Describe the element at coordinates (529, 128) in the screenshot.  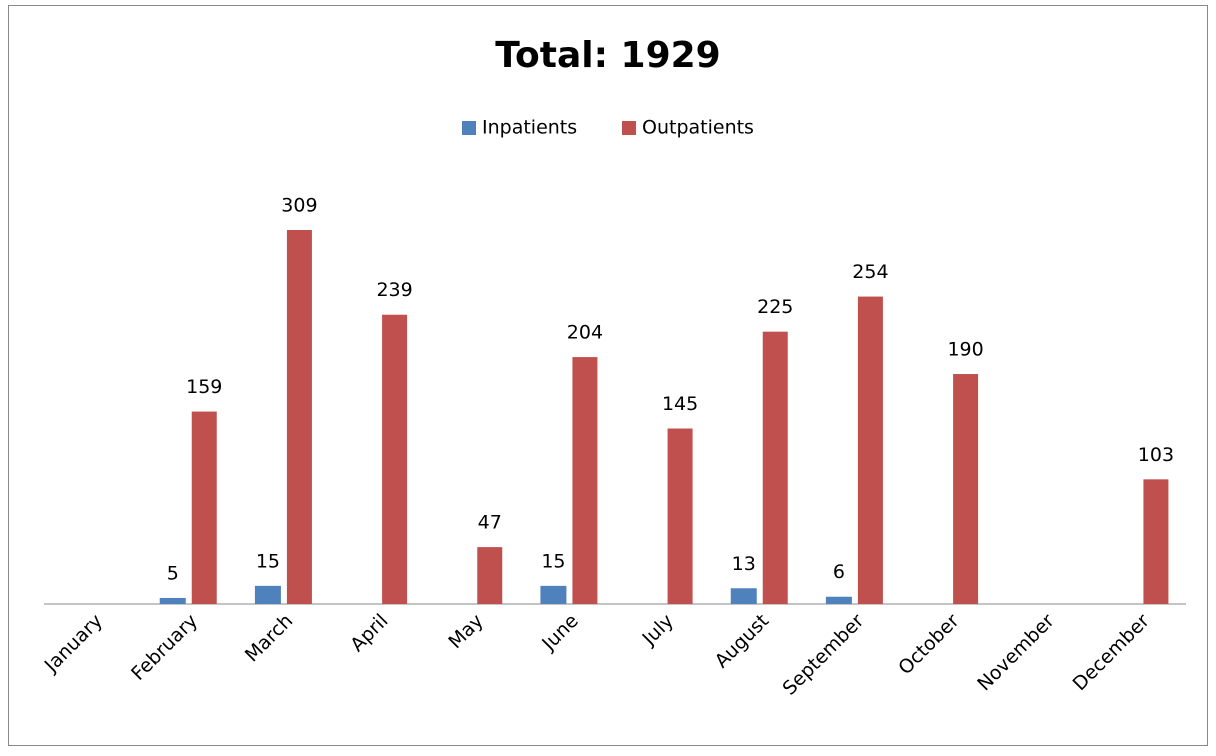
I see `legend-label: Inpatients` at that location.